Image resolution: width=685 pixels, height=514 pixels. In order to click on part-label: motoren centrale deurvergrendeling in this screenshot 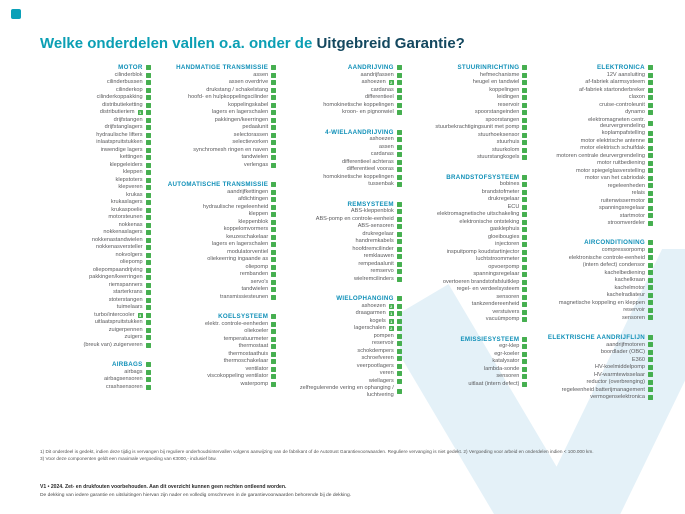, I will do `click(600, 155)`.